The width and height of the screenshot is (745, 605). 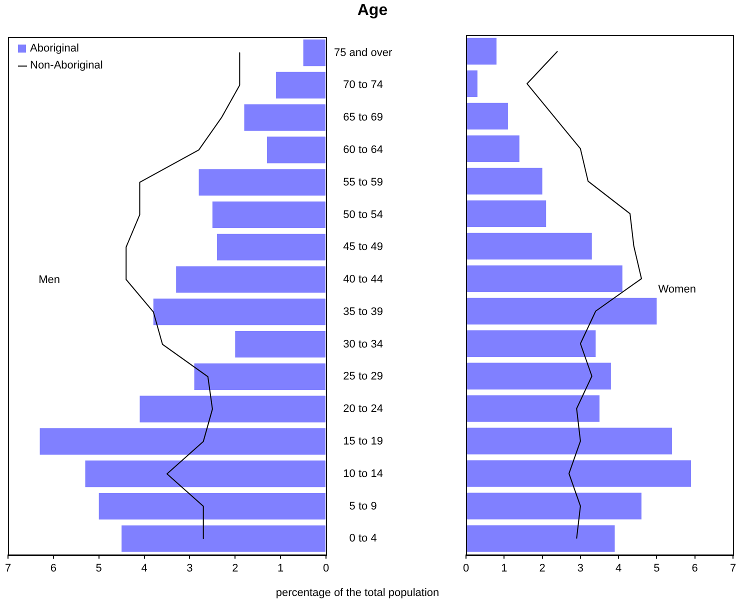 I want to click on y-tick-label: 35 to 39, so click(x=363, y=312).